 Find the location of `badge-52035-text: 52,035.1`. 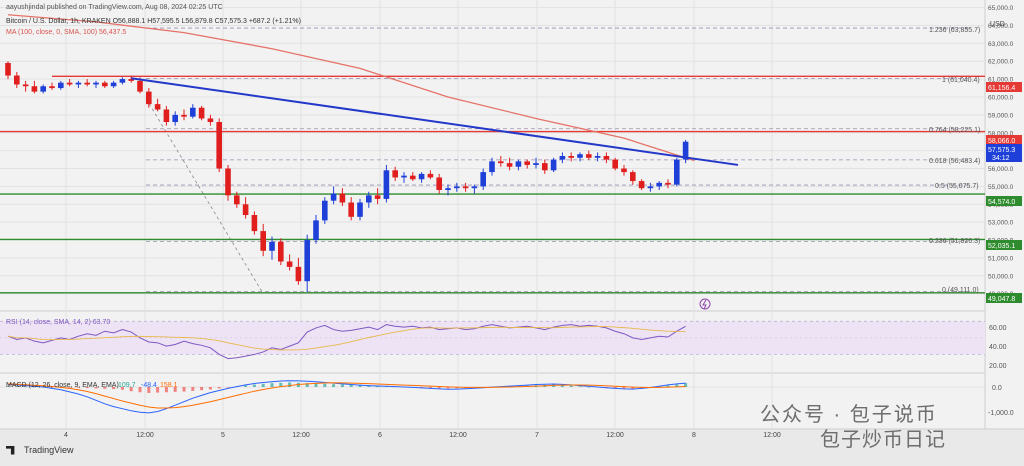

badge-52035-text: 52,035.1 is located at coordinates (1001, 246).